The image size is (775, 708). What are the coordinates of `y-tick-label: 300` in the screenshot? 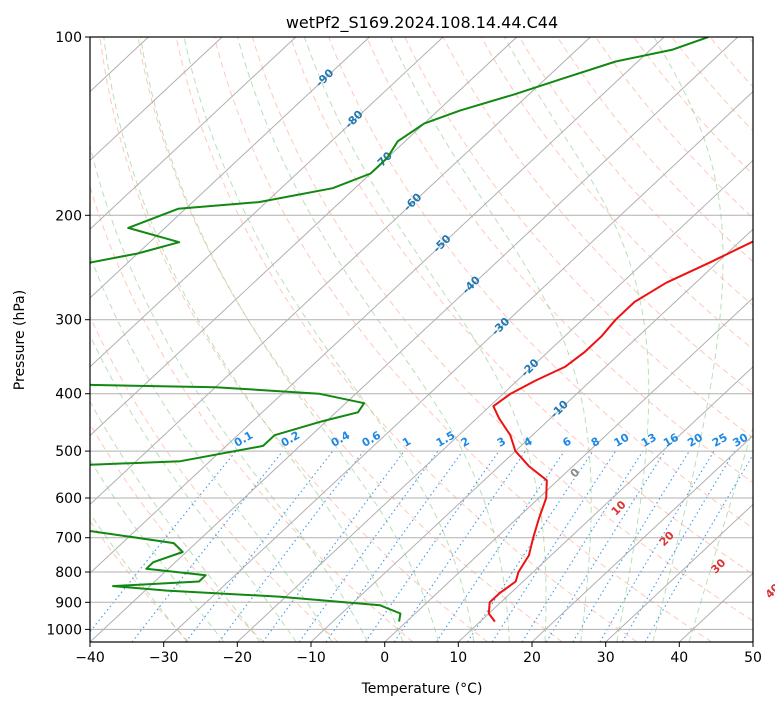 It's located at (68, 321).